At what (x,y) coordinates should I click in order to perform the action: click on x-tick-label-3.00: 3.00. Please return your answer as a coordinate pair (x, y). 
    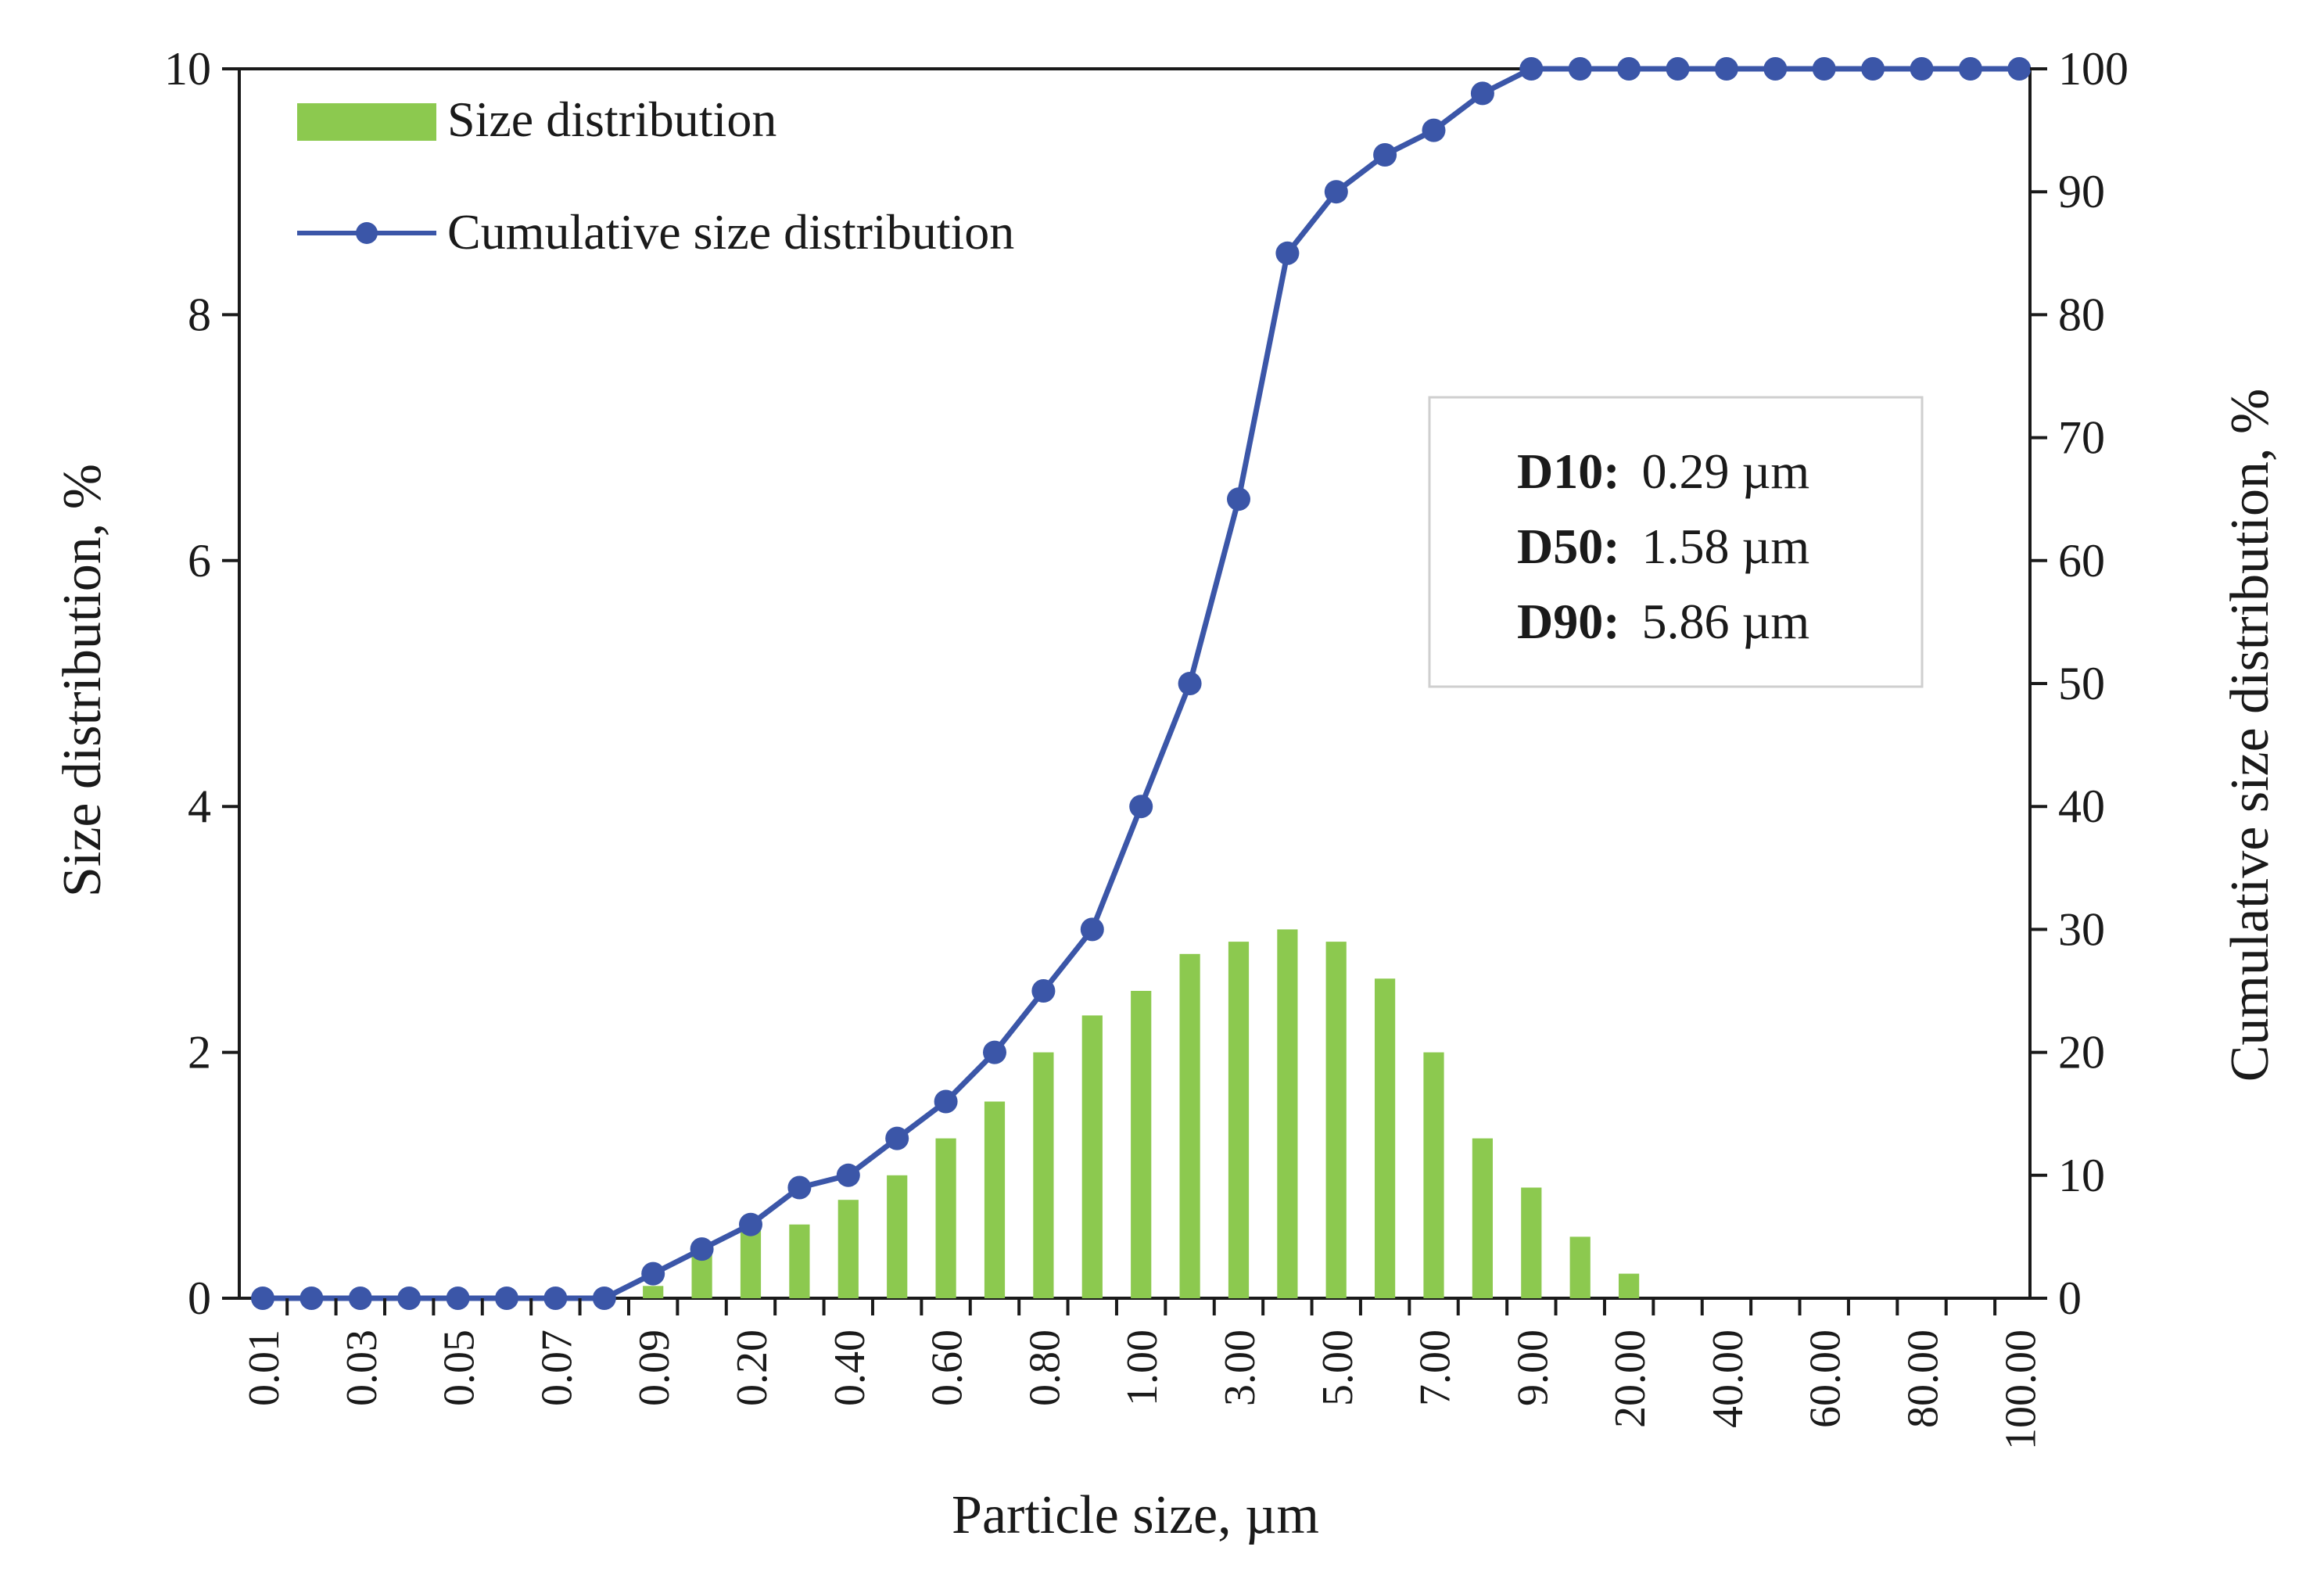
    Looking at the image, I should click on (1240, 1368).